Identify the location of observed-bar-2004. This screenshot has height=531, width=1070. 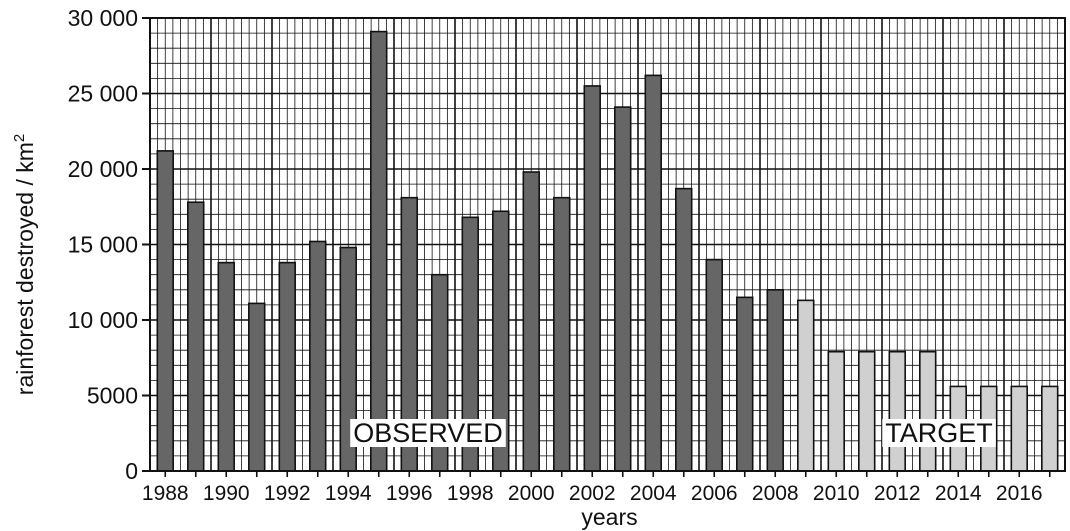
(653, 273).